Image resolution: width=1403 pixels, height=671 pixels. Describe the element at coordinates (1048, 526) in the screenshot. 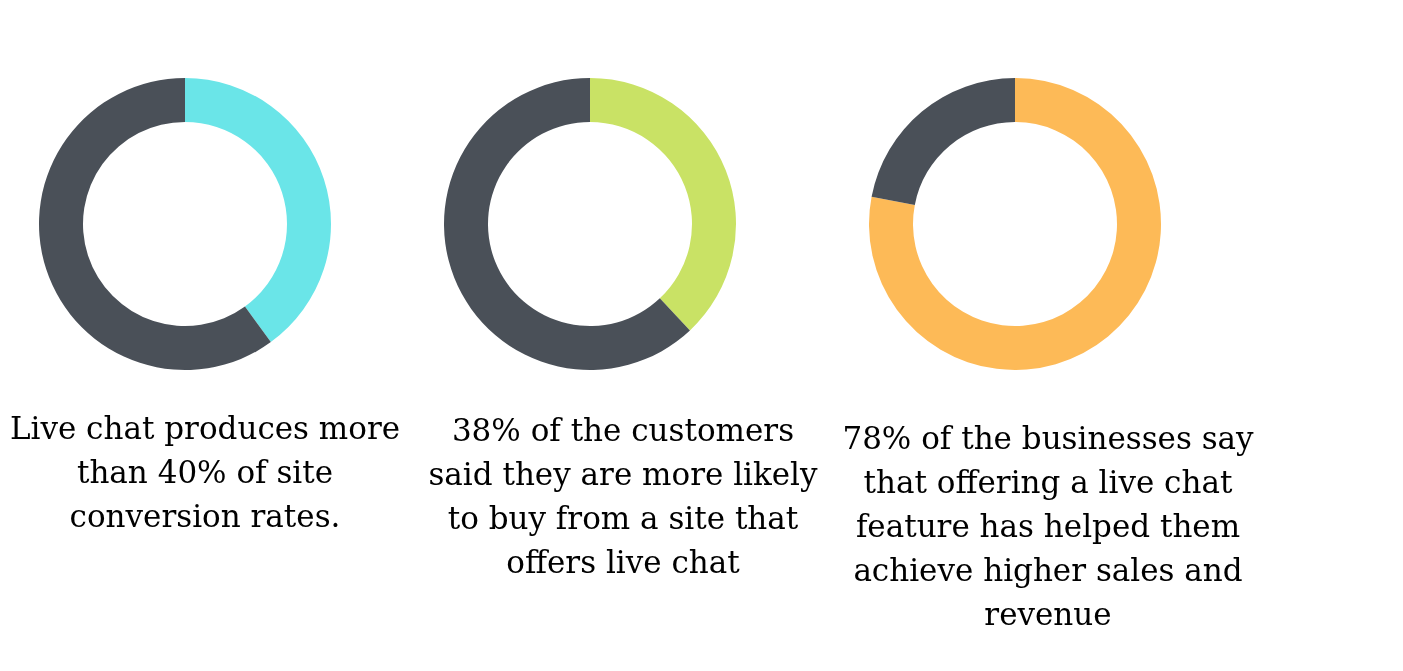

I see `text: 78% of the businesses say that offering a live chat feature has helped them achieve higher sales and revenue` at that location.